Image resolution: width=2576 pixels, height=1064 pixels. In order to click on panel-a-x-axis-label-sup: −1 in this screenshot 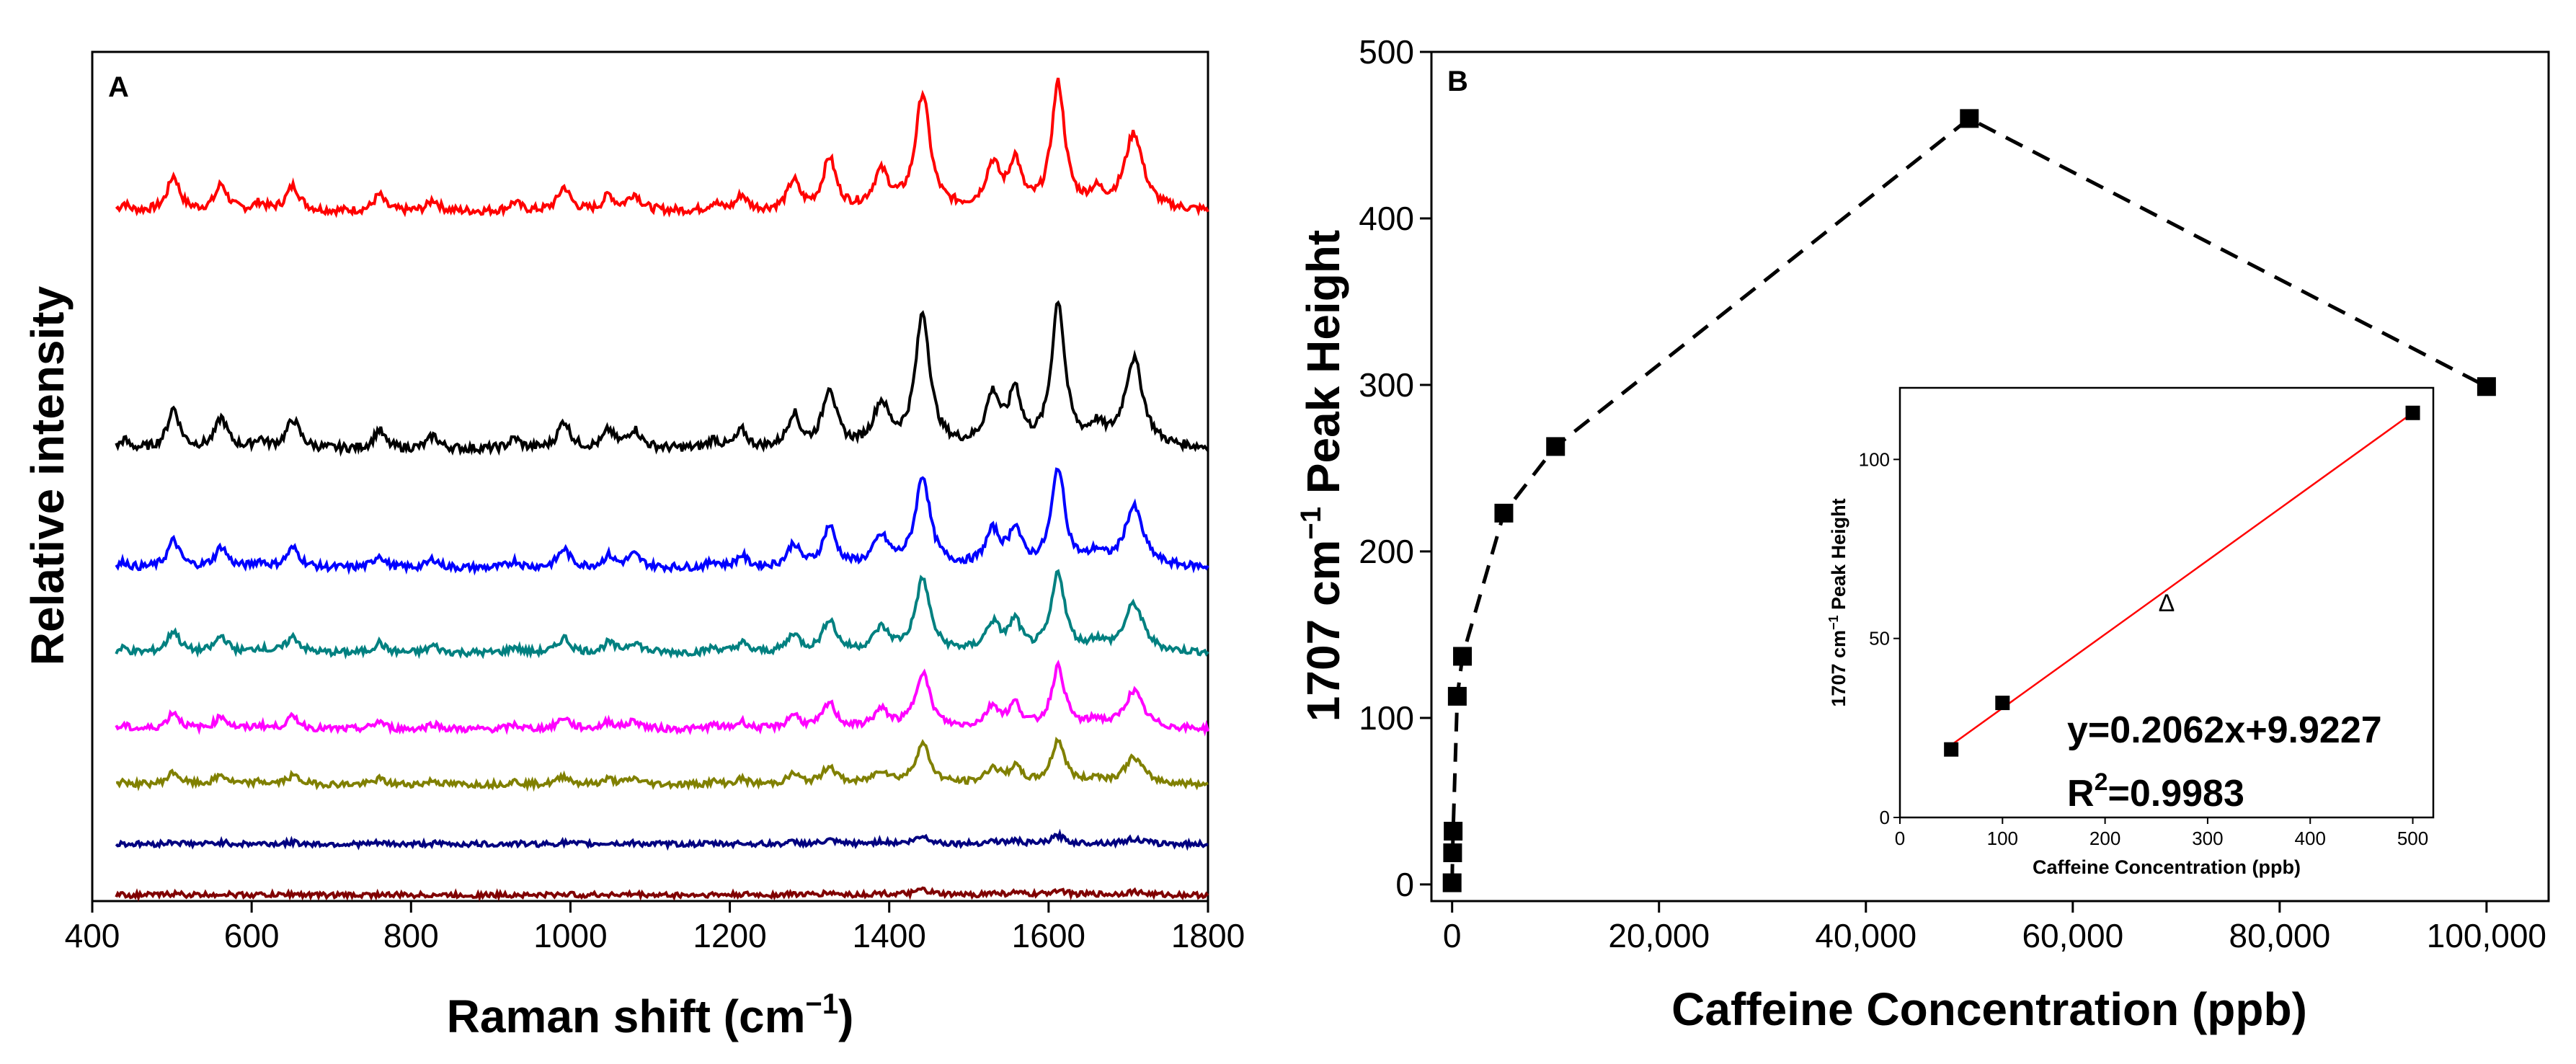, I will do `click(821, 1004)`.